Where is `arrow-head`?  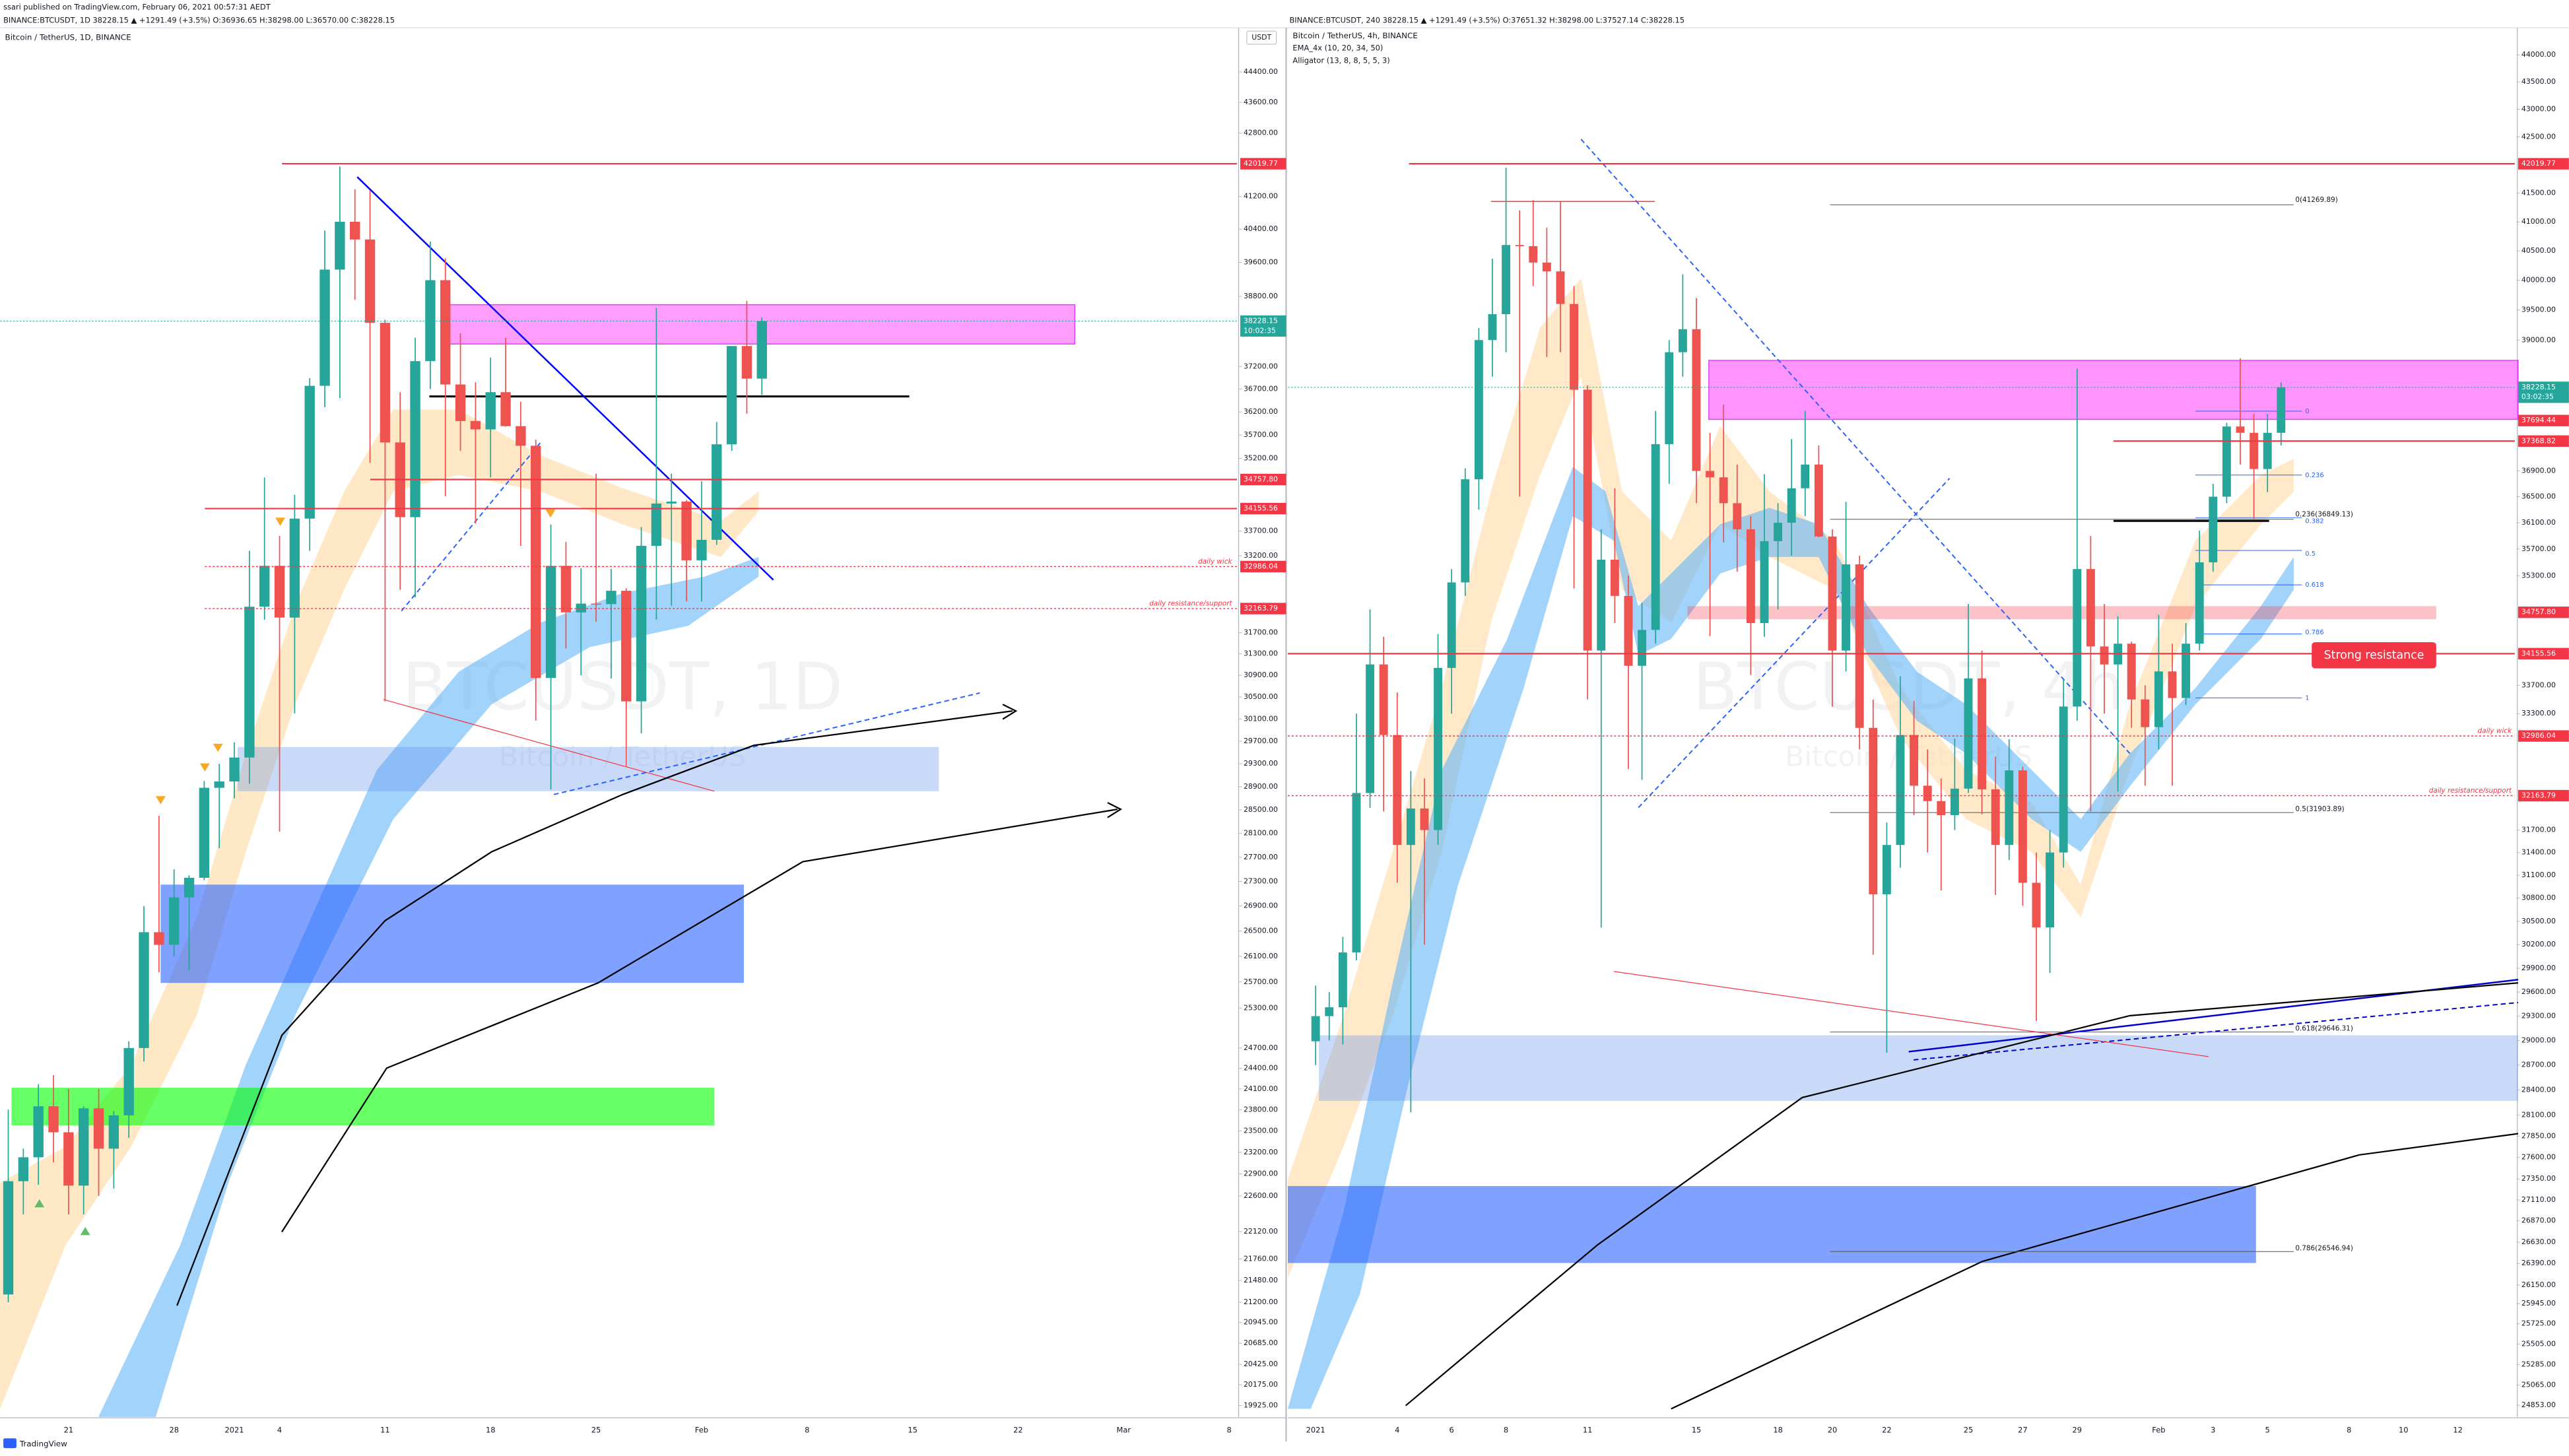
arrow-head is located at coordinates (1010, 712).